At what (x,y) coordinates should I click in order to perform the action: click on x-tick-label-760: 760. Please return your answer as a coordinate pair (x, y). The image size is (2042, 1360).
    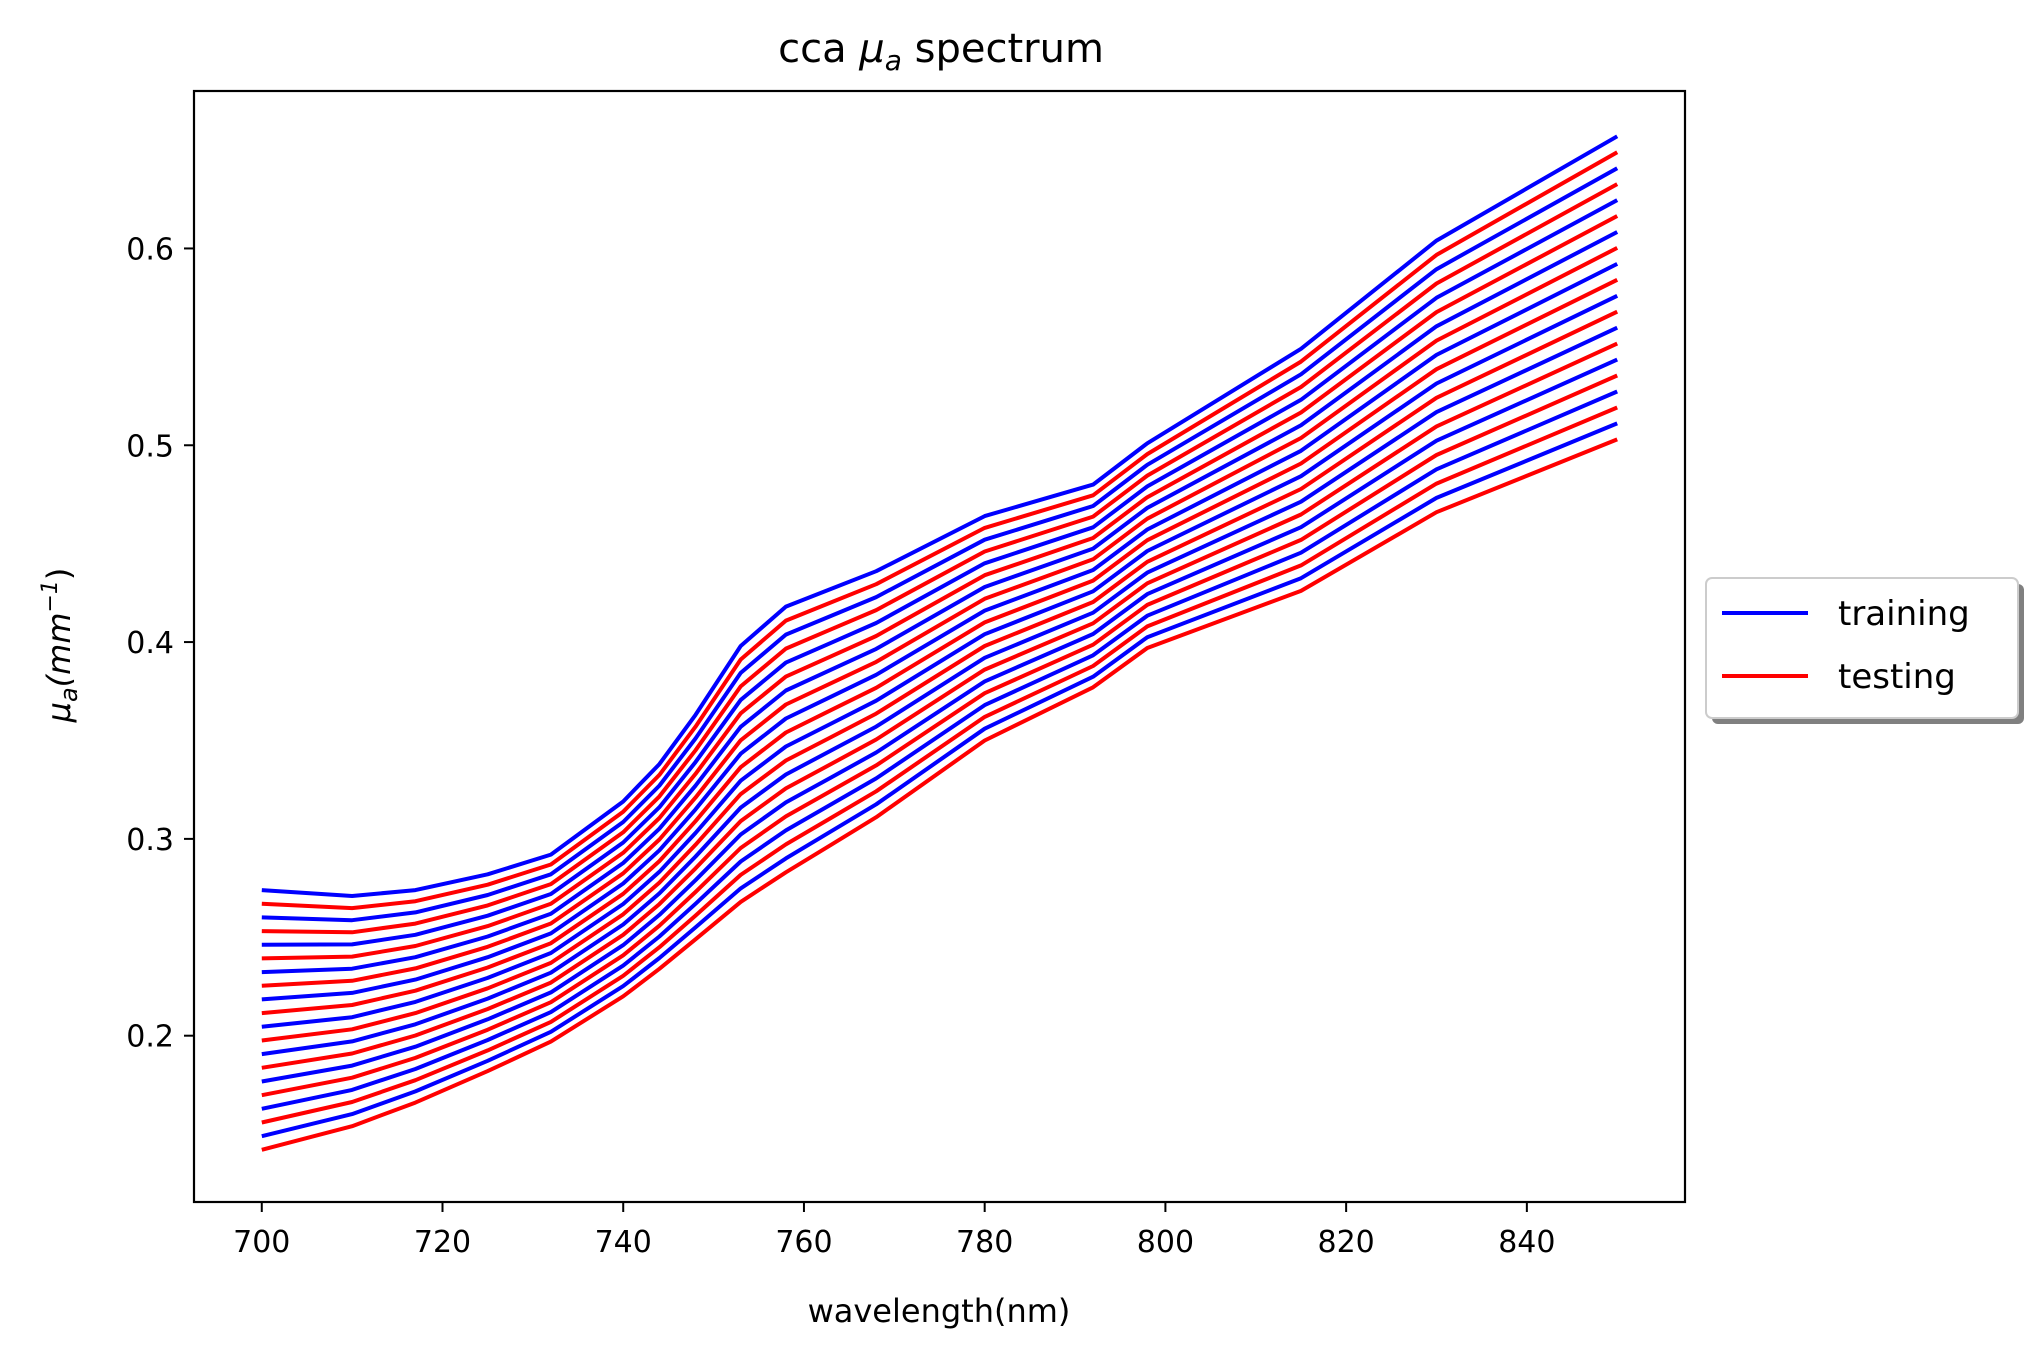
    Looking at the image, I should click on (803, 1242).